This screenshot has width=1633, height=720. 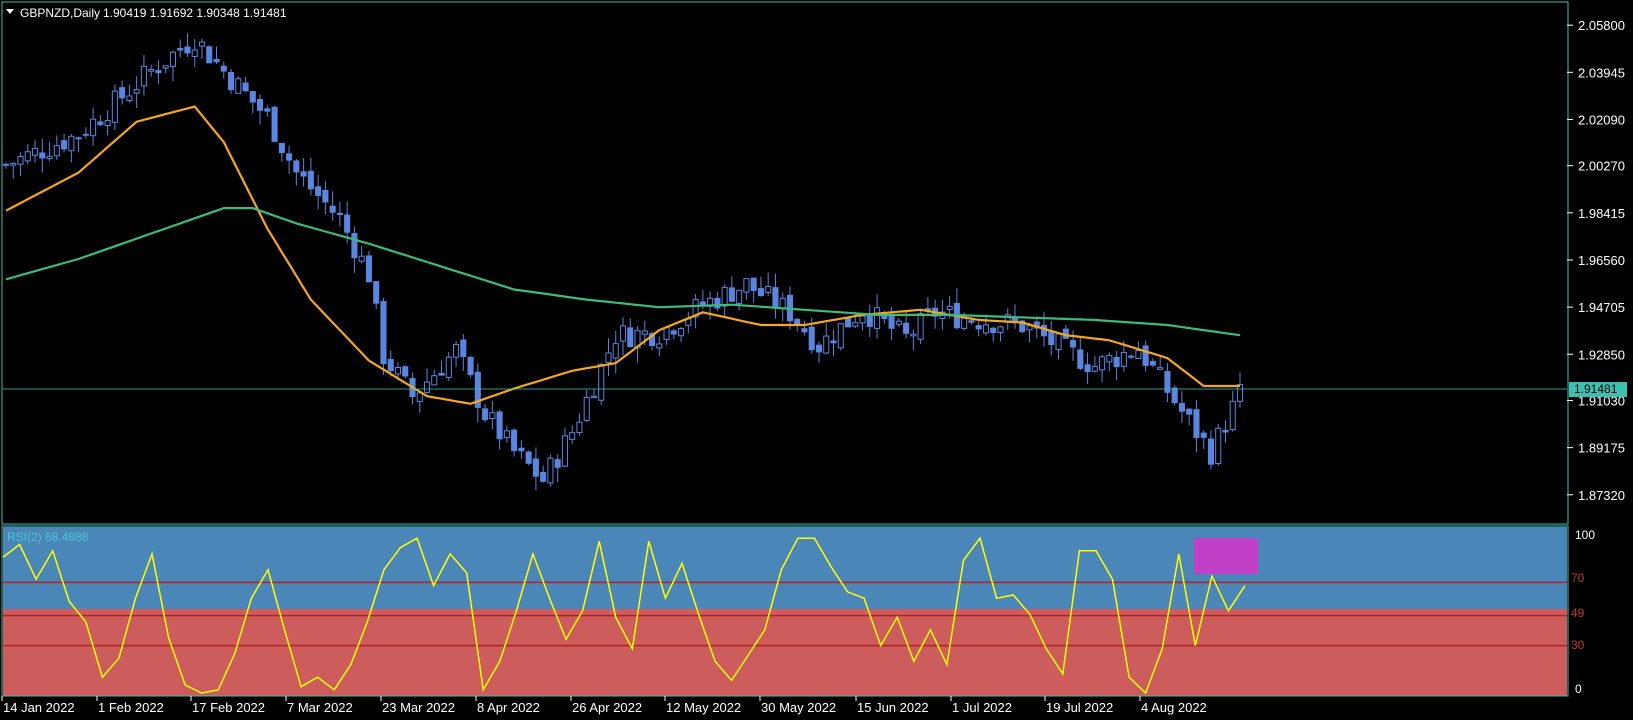 What do you see at coordinates (1601, 307) in the screenshot?
I see `price-tick-label: 1.94705` at bounding box center [1601, 307].